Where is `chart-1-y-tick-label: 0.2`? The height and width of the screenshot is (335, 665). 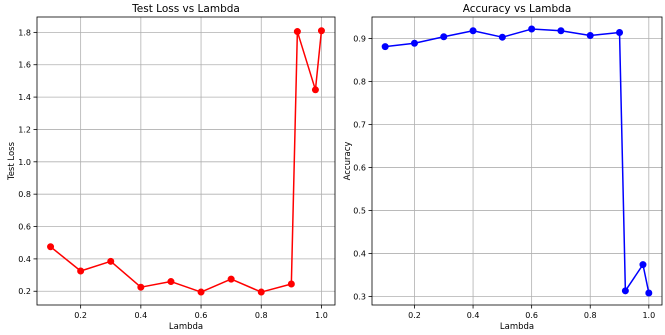 chart-1-y-tick-label: 0.2 is located at coordinates (24, 291).